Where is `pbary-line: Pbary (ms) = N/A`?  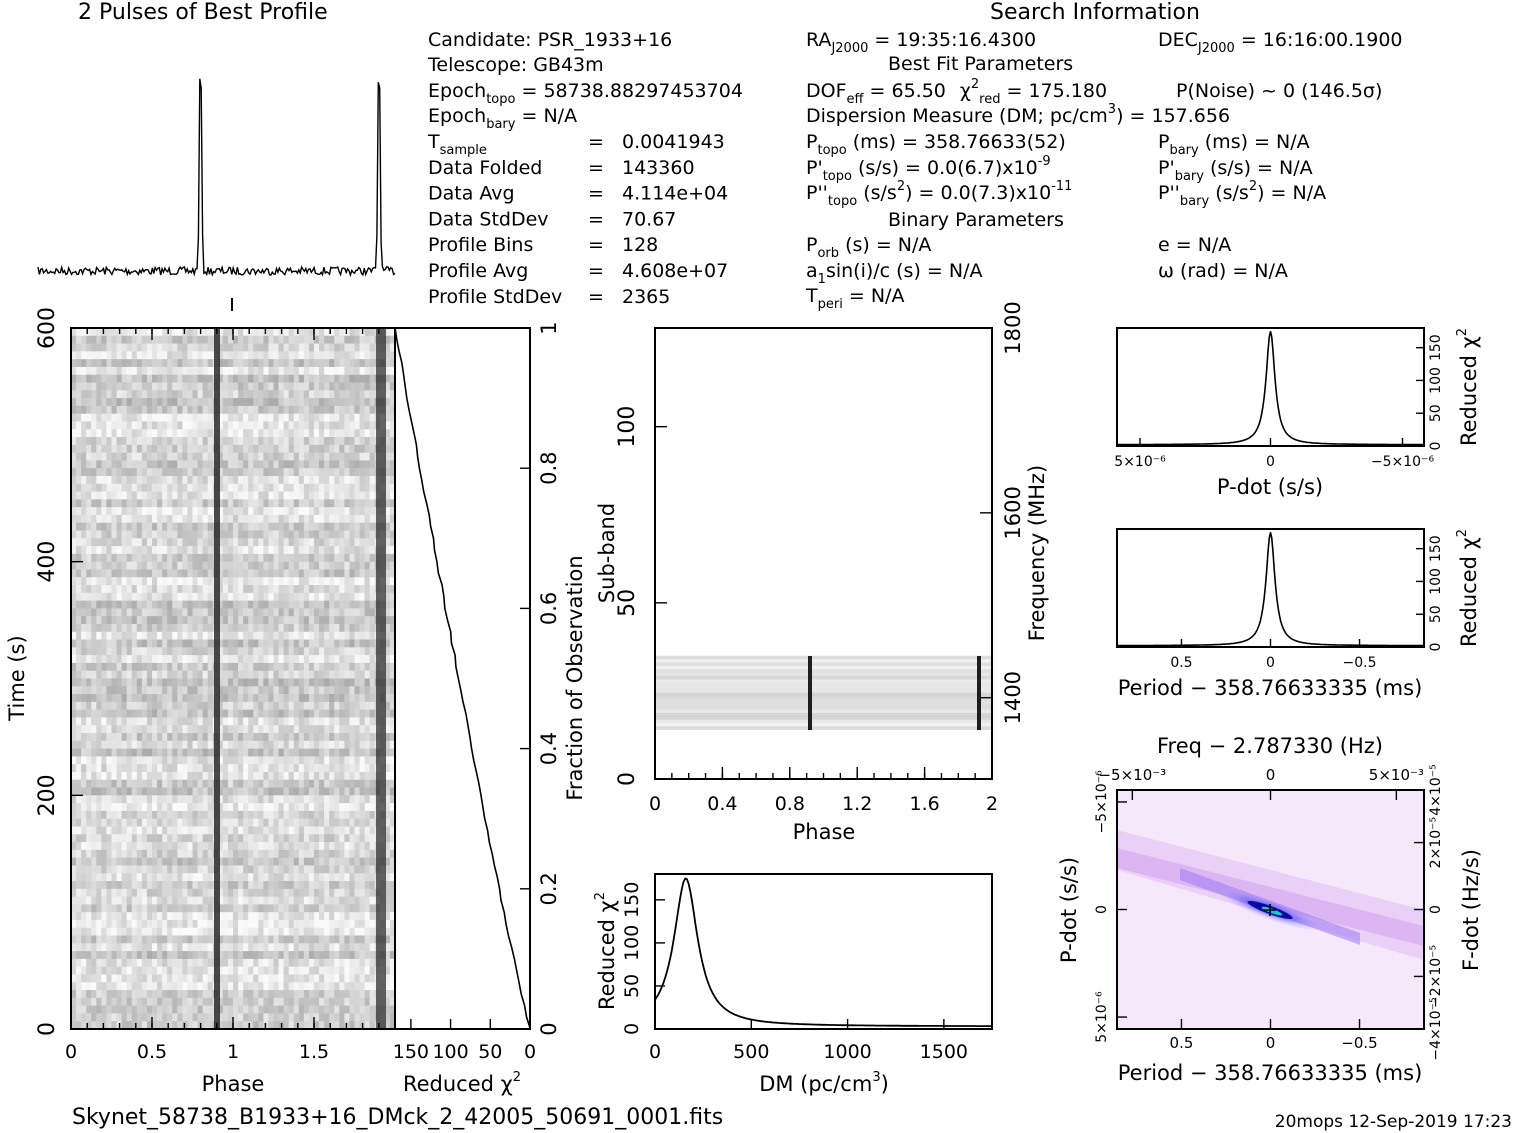
pbary-line: Pbary (ms) = N/A is located at coordinates (1234, 144).